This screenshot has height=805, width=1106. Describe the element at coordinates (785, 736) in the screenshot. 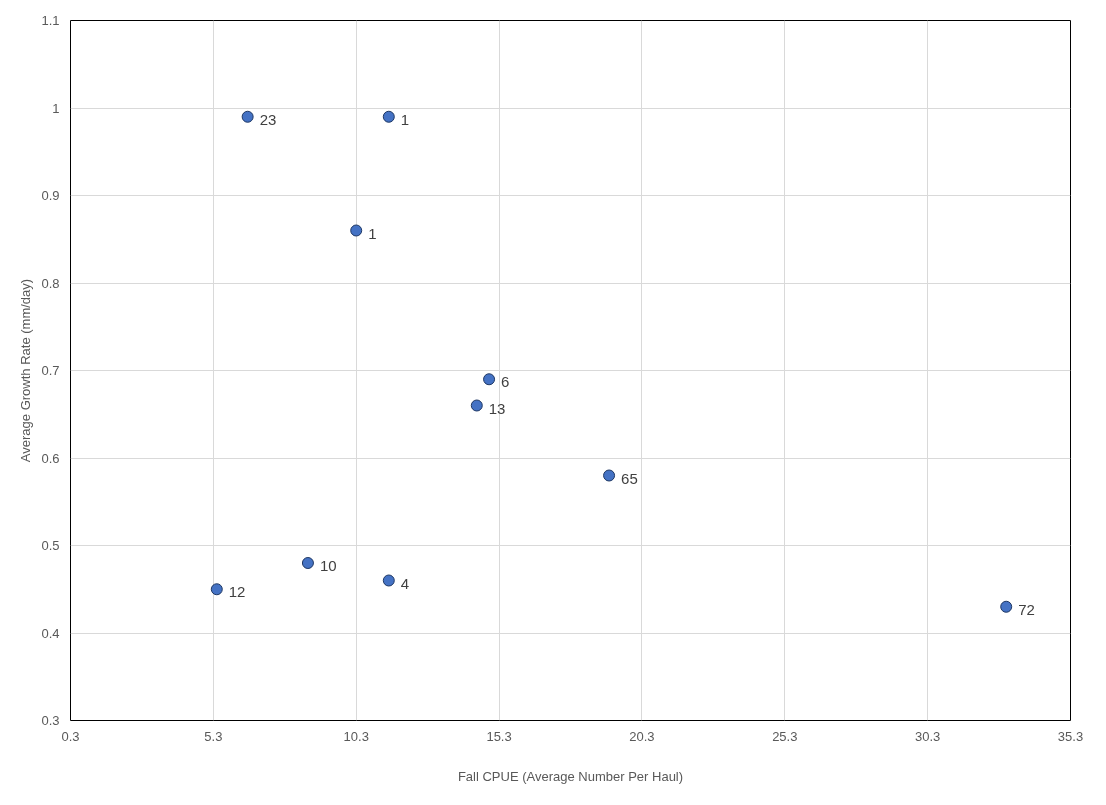

I see `x-tick-label: 25.3` at that location.